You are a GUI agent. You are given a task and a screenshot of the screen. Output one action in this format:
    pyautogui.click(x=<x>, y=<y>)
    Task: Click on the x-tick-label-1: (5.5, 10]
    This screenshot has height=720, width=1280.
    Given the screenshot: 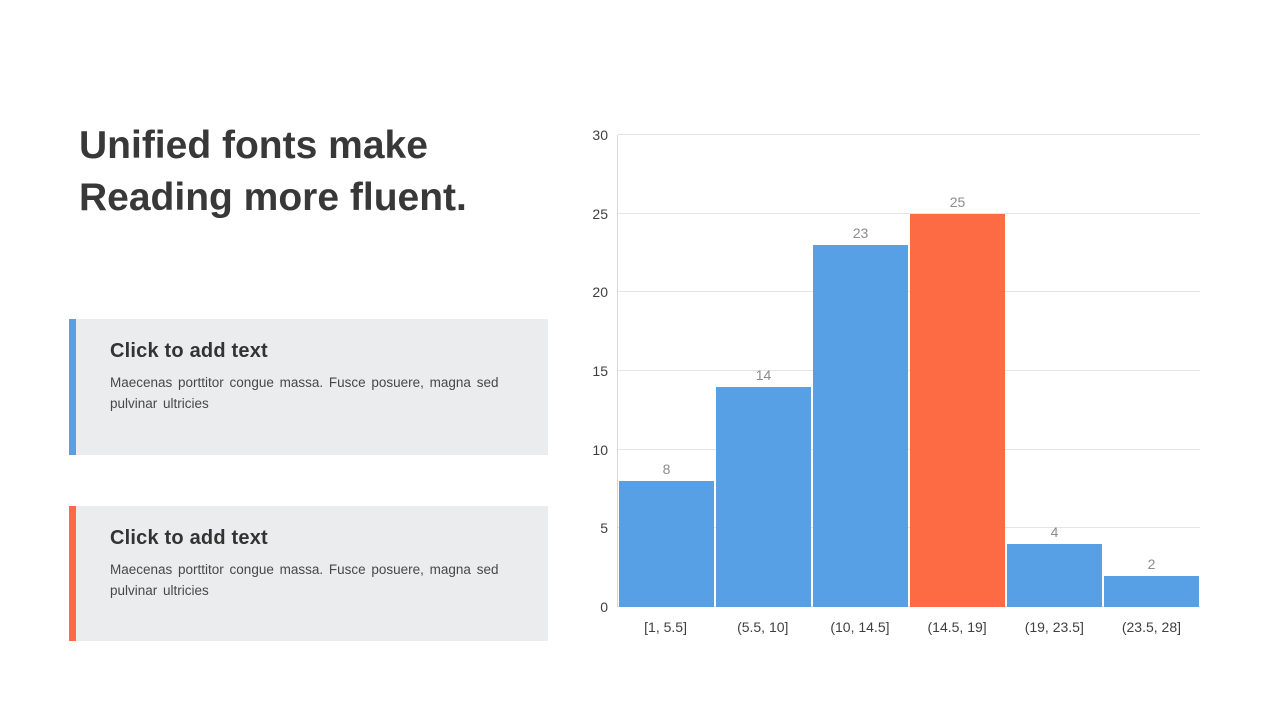 What is the action you would take?
    pyautogui.click(x=763, y=627)
    